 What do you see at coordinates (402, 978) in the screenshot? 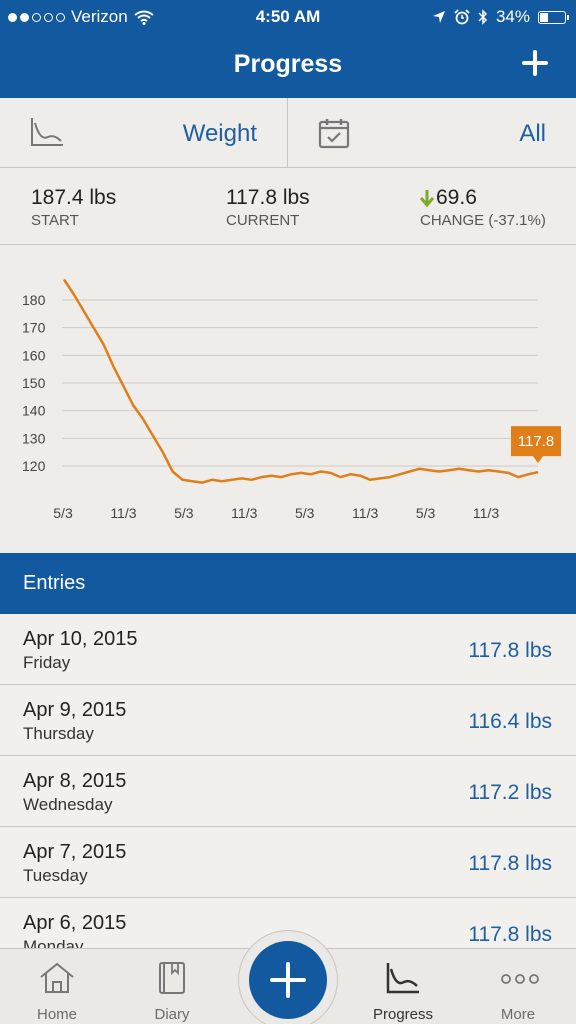
I see `progress-chart-icon` at bounding box center [402, 978].